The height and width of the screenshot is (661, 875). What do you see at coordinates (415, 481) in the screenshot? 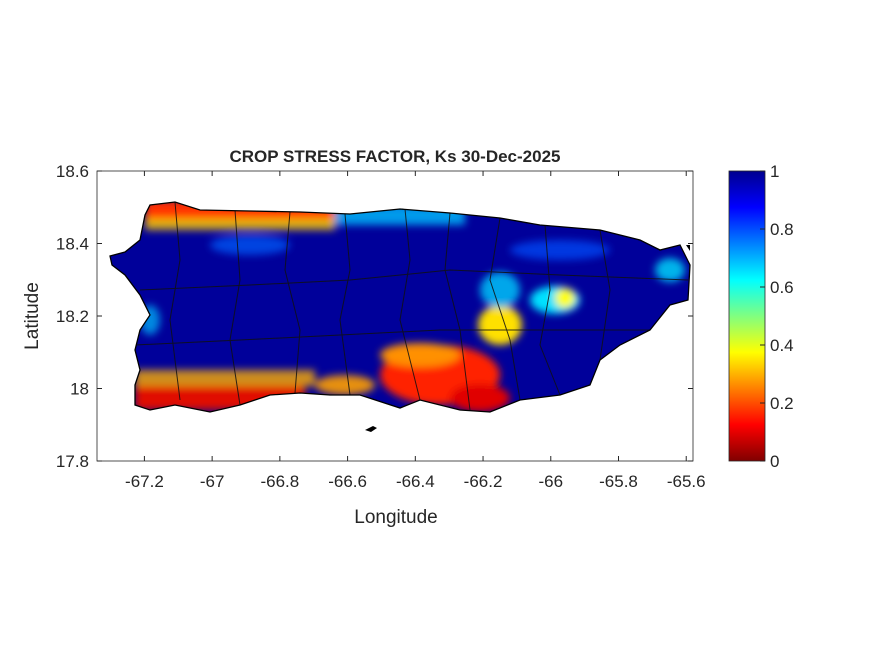
I see `x-tick-label: -66.4` at bounding box center [415, 481].